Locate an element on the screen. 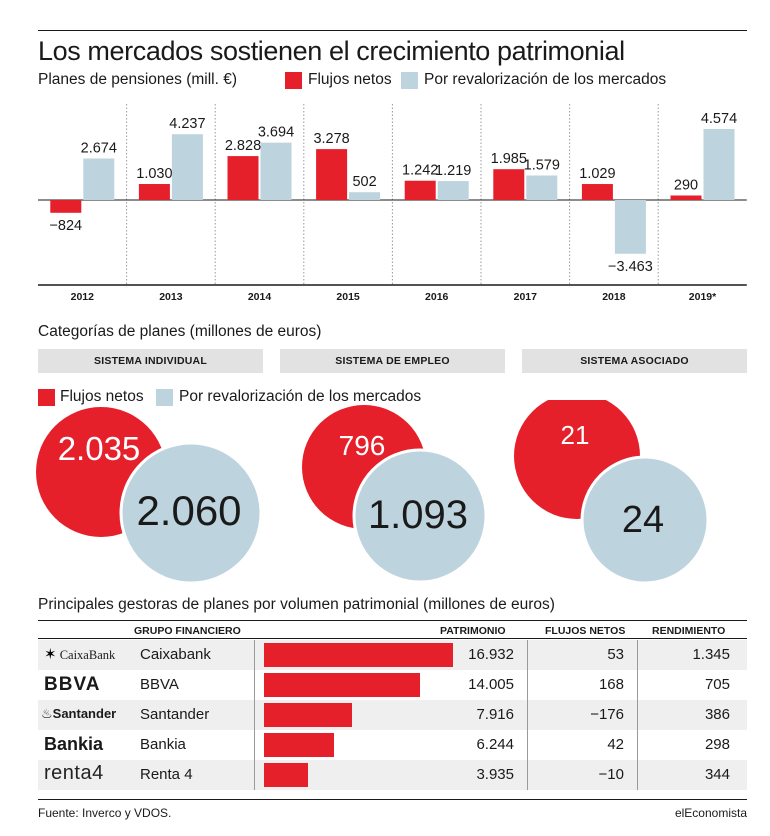 Image resolution: width=770 pixels, height=836 pixels. bar-revalorizacion-2015 is located at coordinates (365, 196).